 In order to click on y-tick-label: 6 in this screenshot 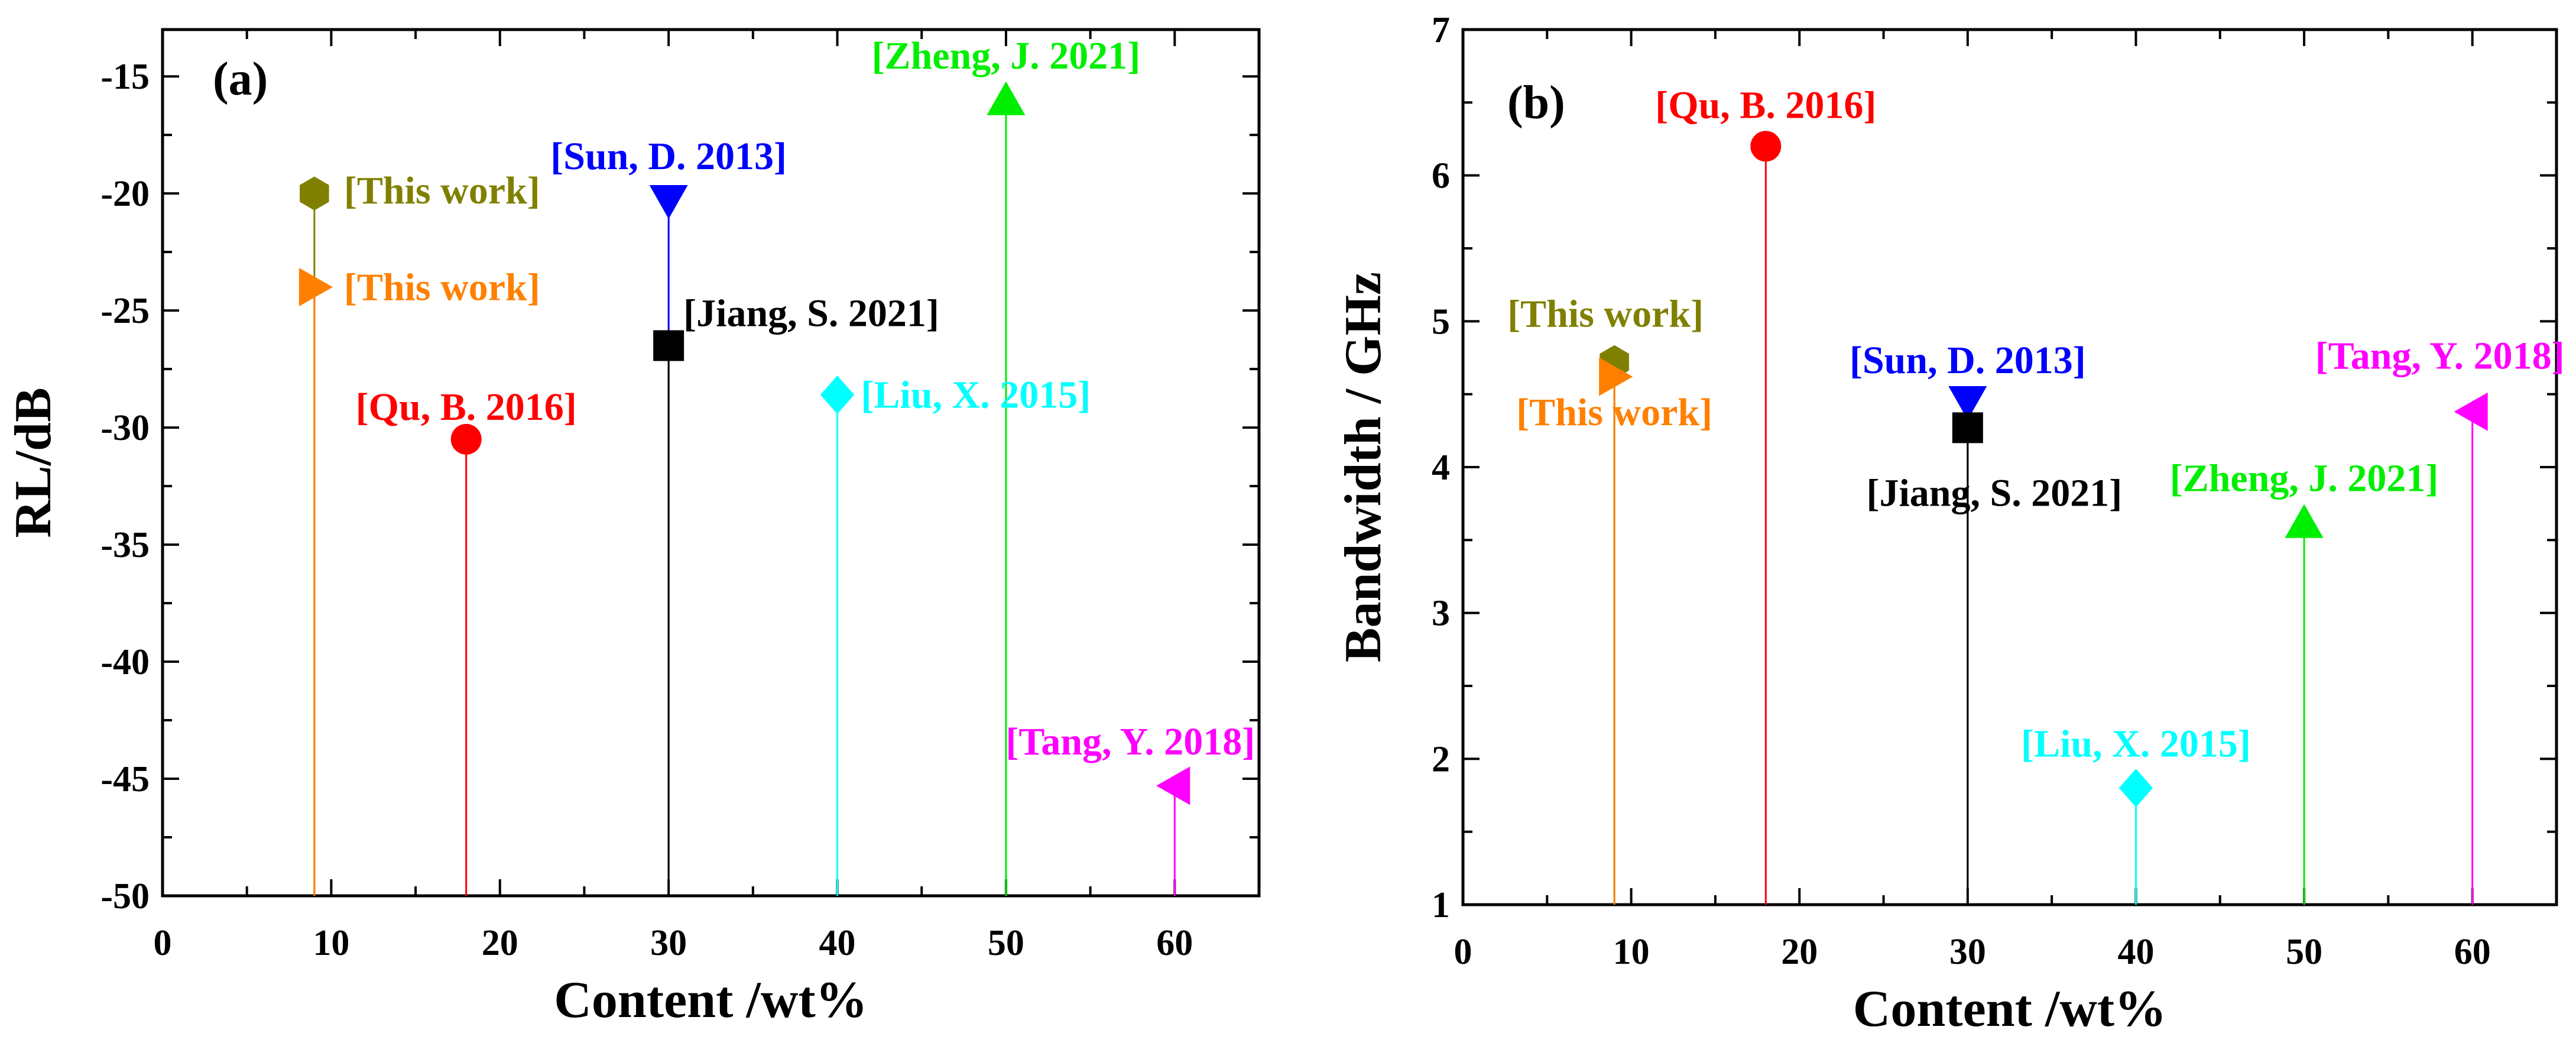, I will do `click(1441, 176)`.